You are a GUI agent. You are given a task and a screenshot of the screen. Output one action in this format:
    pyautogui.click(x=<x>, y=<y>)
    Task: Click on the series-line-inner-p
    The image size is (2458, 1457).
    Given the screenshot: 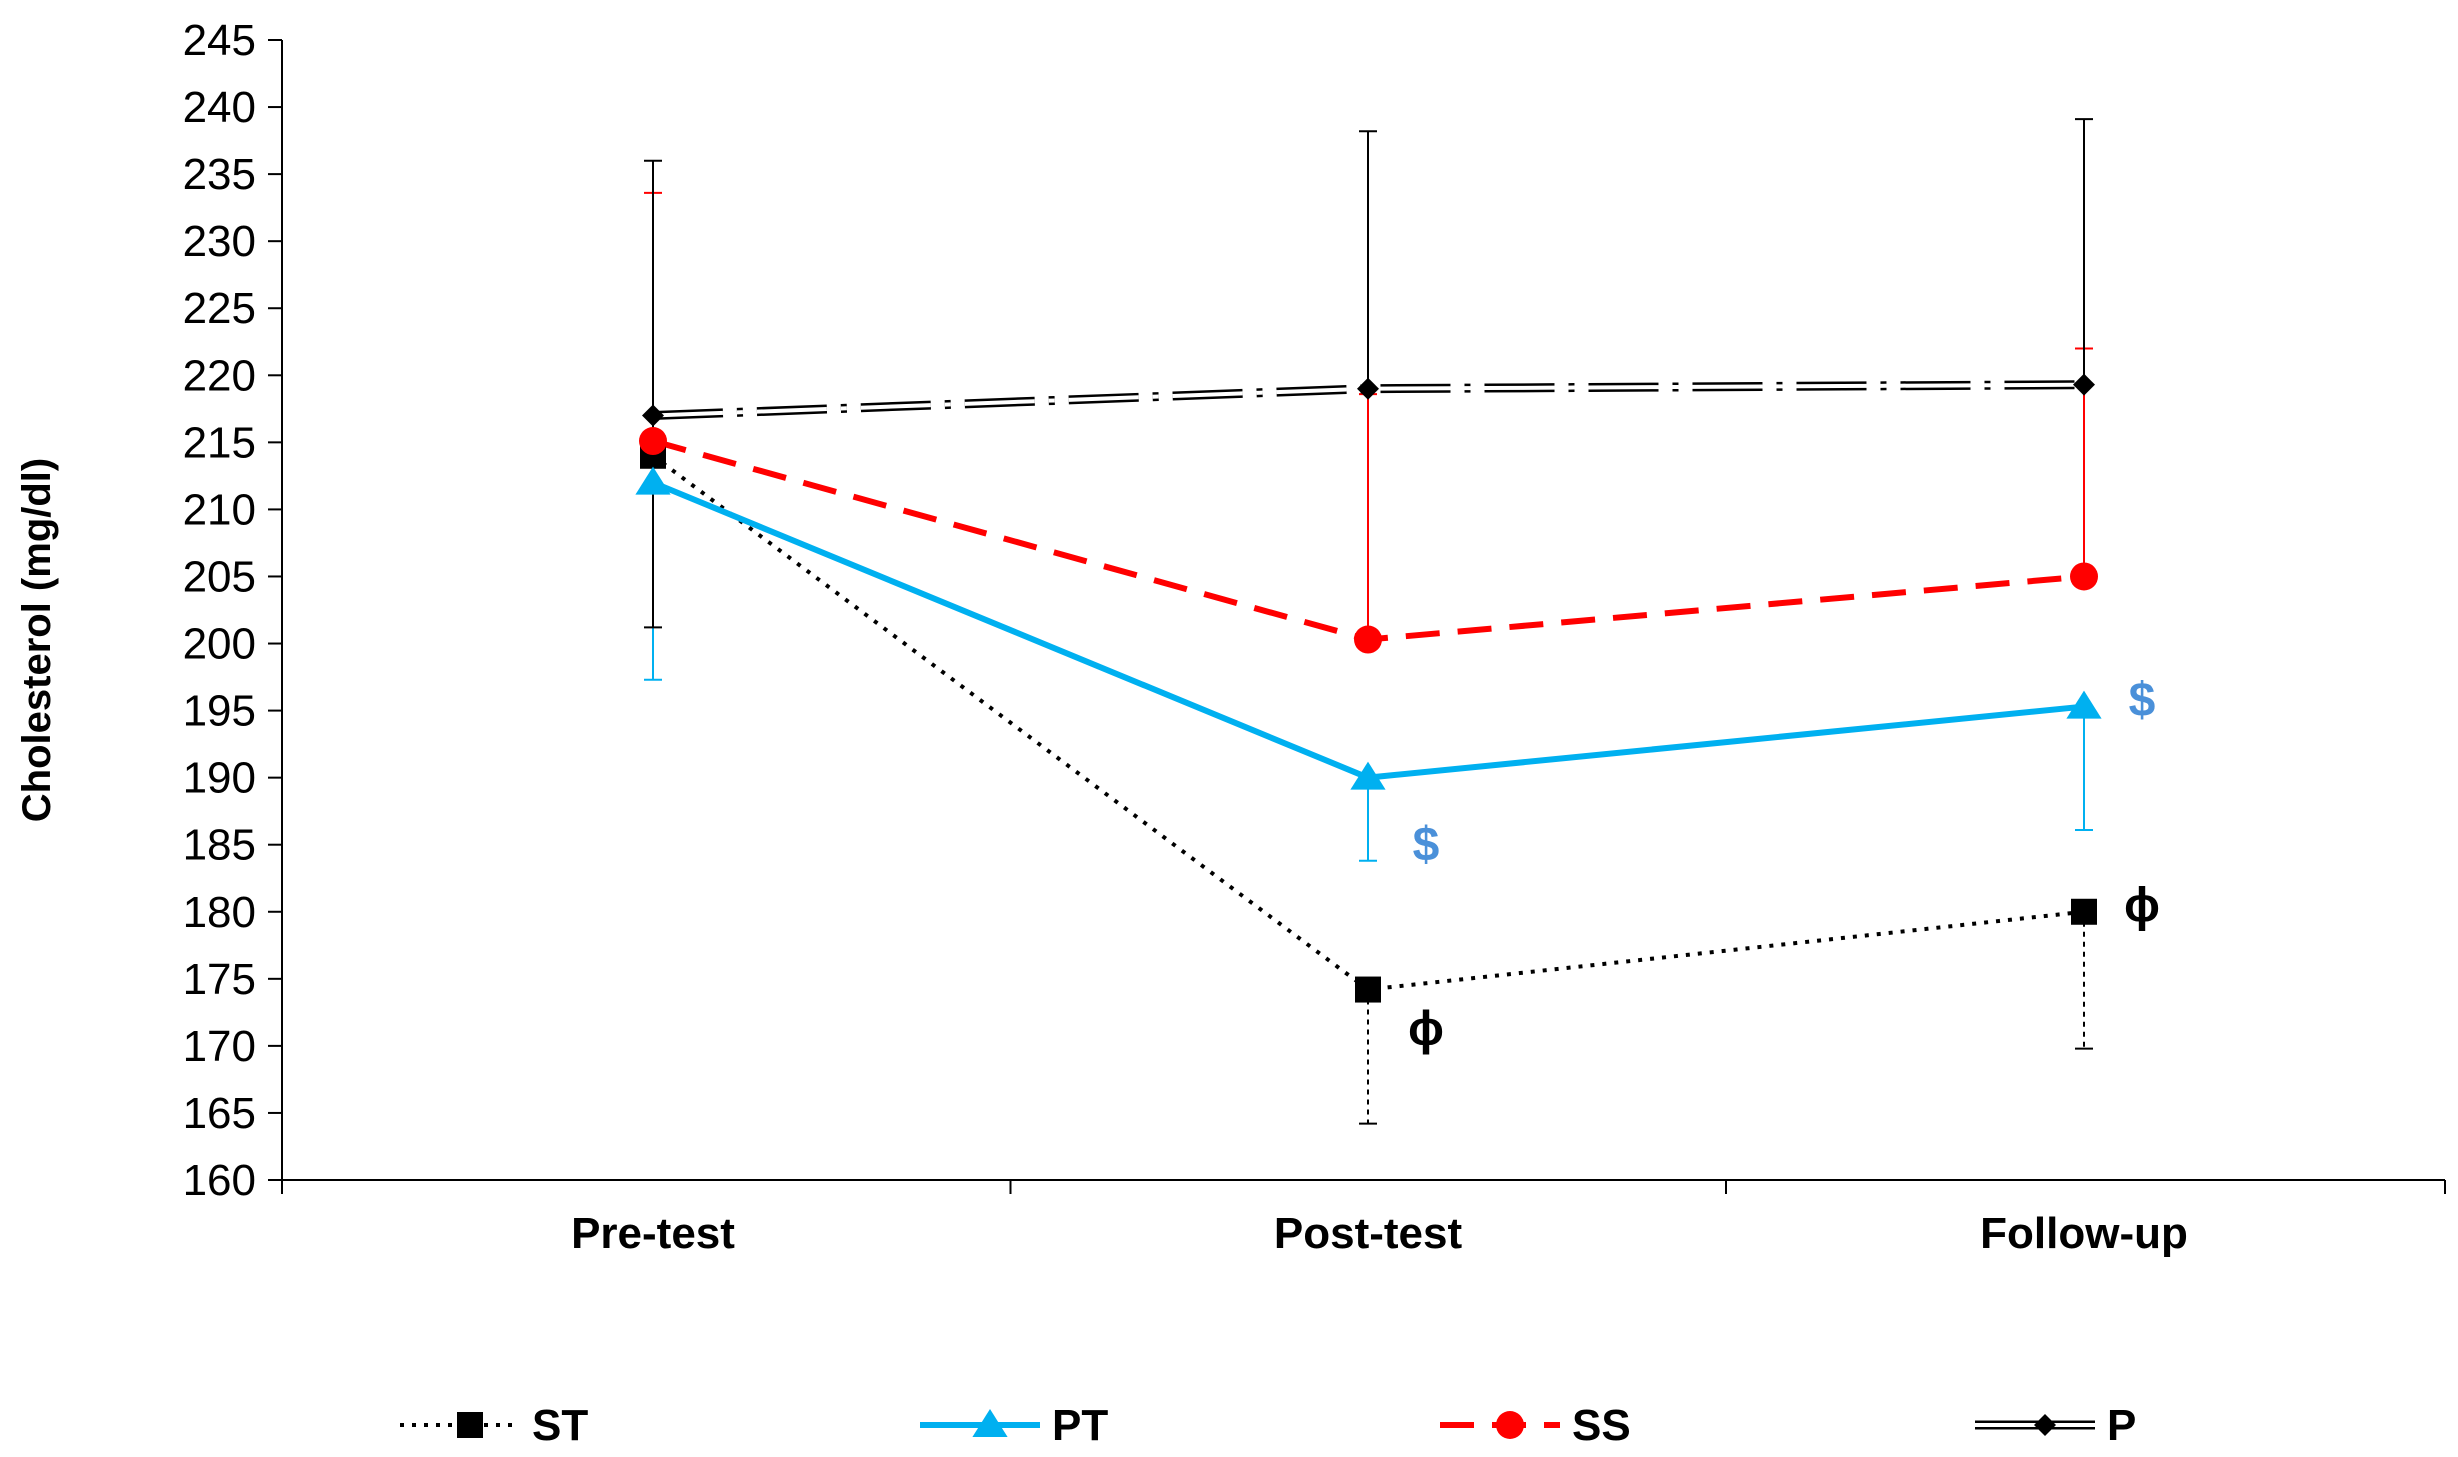 What is the action you would take?
    pyautogui.click(x=1368, y=400)
    